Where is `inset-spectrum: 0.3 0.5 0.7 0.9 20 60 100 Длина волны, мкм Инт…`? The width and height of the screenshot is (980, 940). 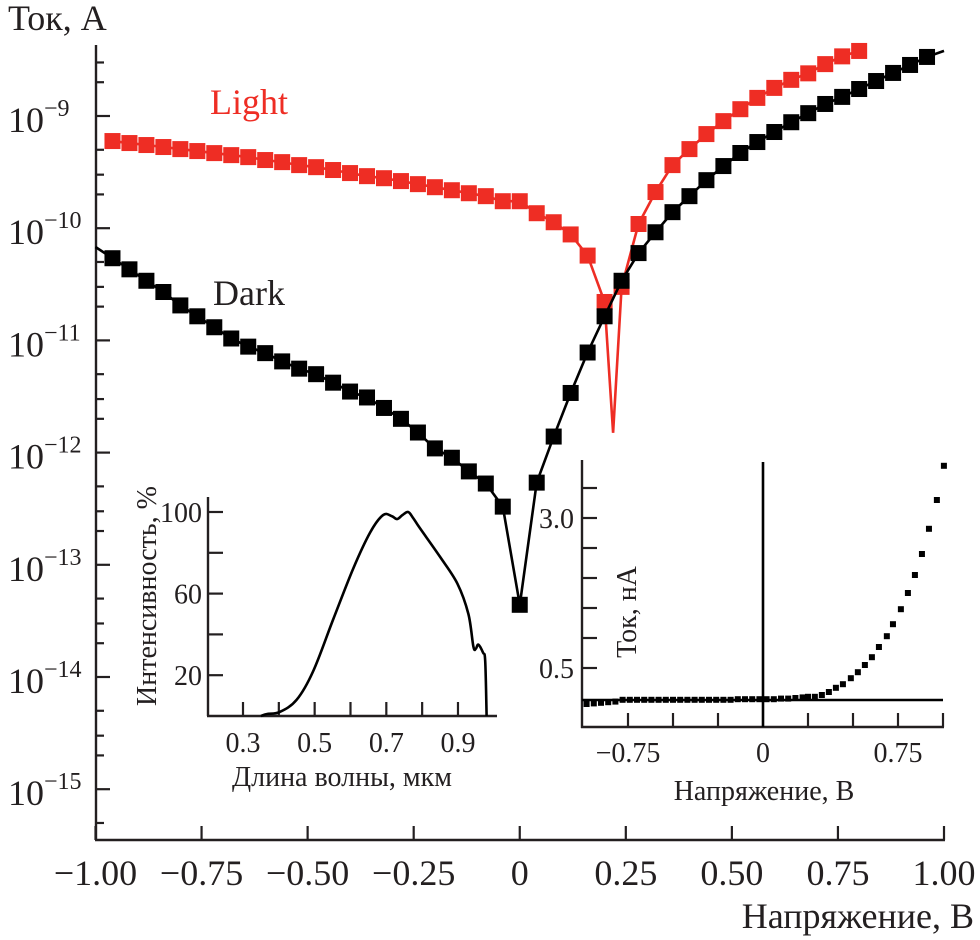 inset-spectrum: 0.3 0.5 0.7 0.9 20 60 100 Длина волны, мкм Инт… is located at coordinates (314, 639).